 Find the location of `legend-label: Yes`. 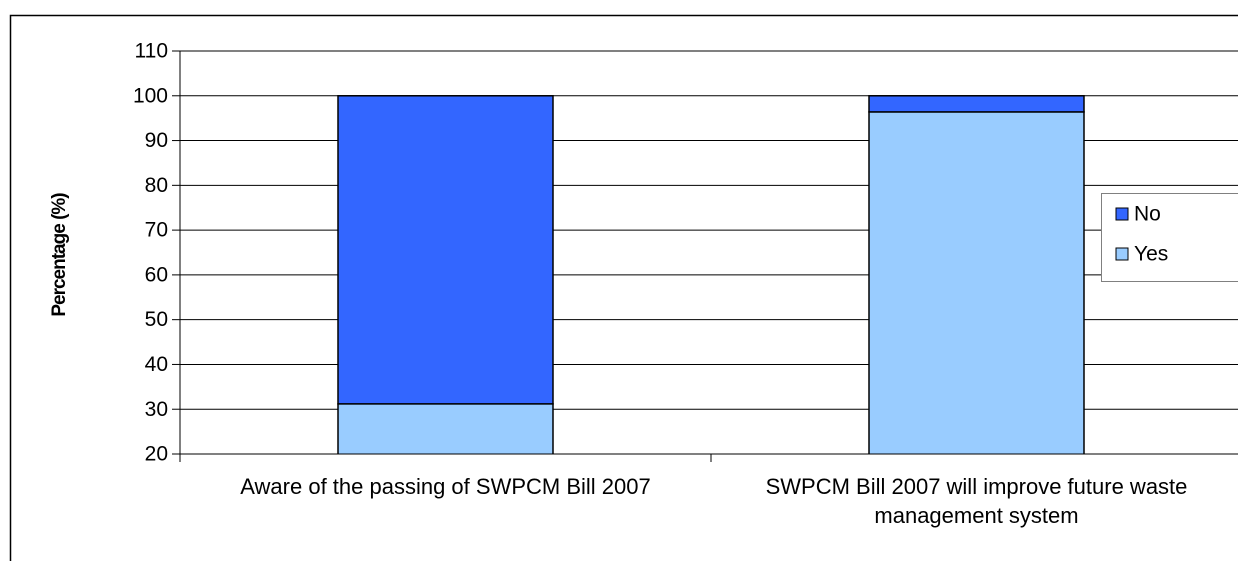

legend-label: Yes is located at coordinates (1151, 254).